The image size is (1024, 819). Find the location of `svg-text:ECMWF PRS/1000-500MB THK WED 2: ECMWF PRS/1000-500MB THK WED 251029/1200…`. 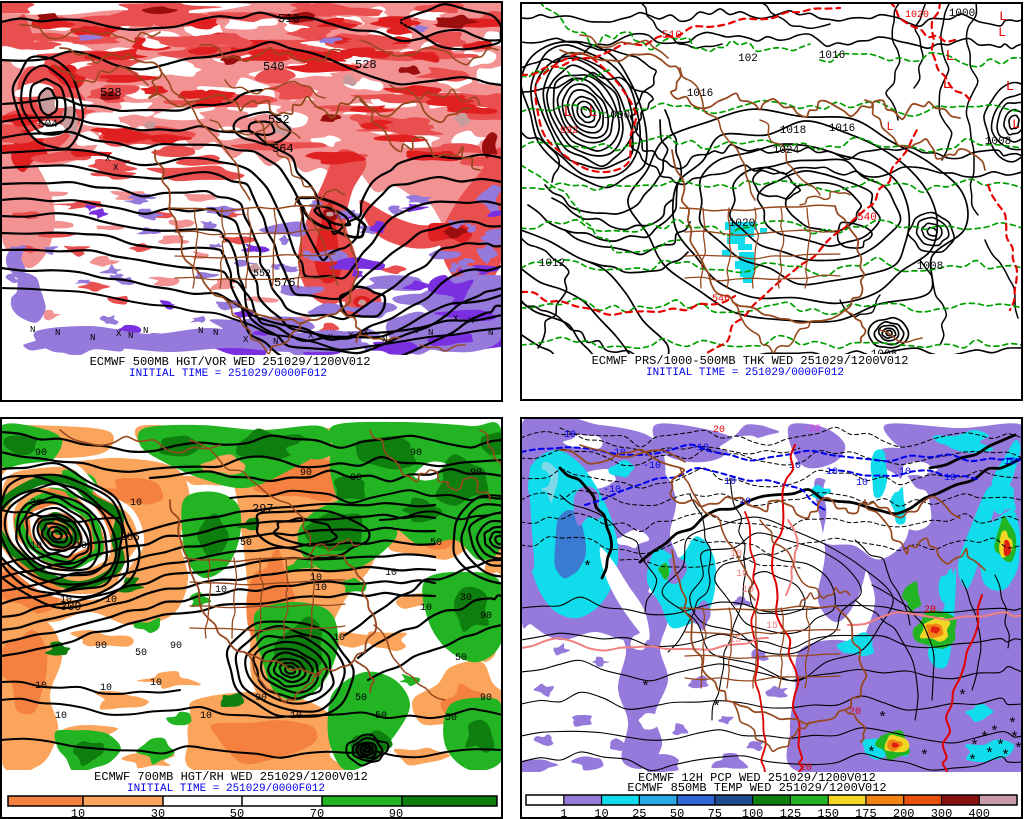

svg-text:ECMWF PRS/1000-500MB THK WED 2: ECMWF PRS/1000-500MB THK WED 251029/1200… is located at coordinates (750, 361).